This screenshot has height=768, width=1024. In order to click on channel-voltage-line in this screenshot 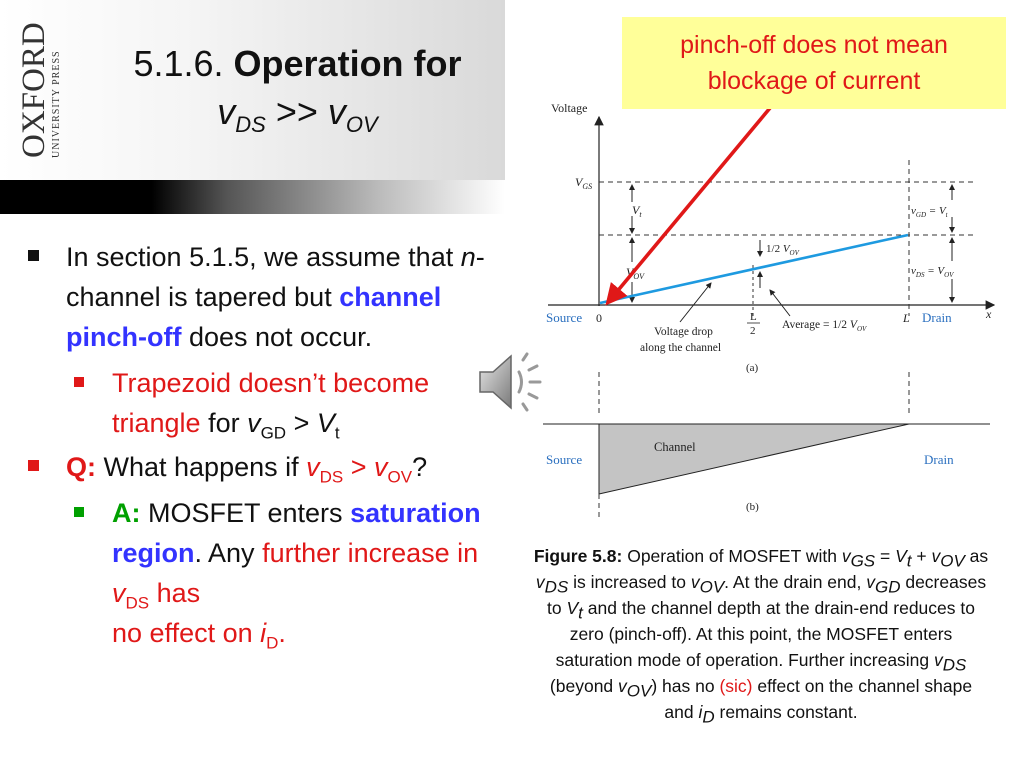, I will do `click(754, 269)`.